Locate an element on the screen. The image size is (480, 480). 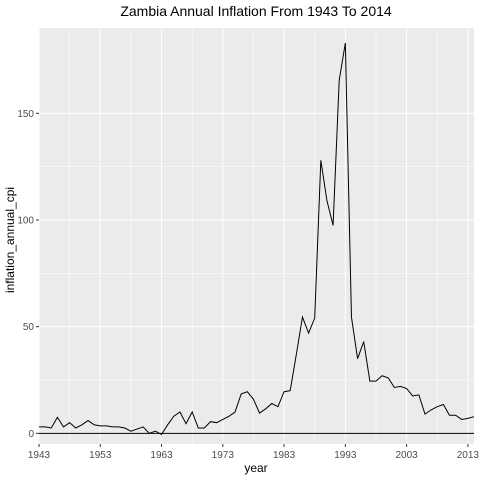
y-tick-label: 100 is located at coordinates (25, 221).